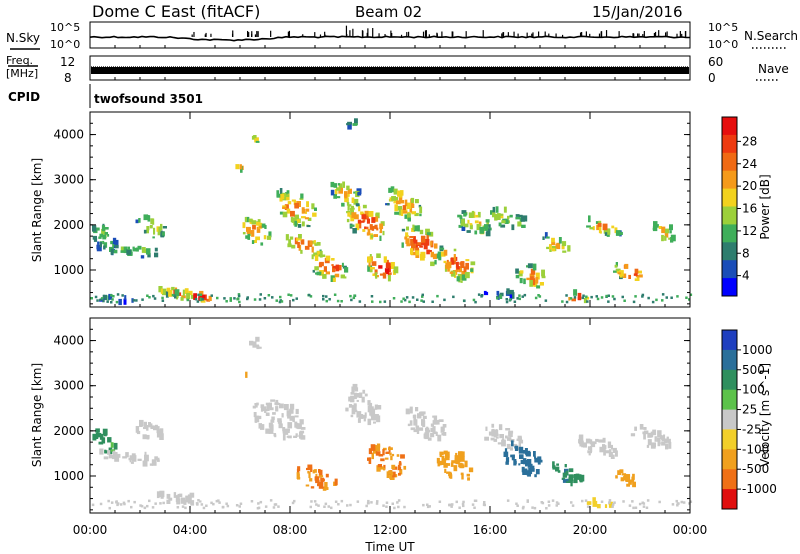  I want to click on x-tick-label: 12:00, so click(390, 530).